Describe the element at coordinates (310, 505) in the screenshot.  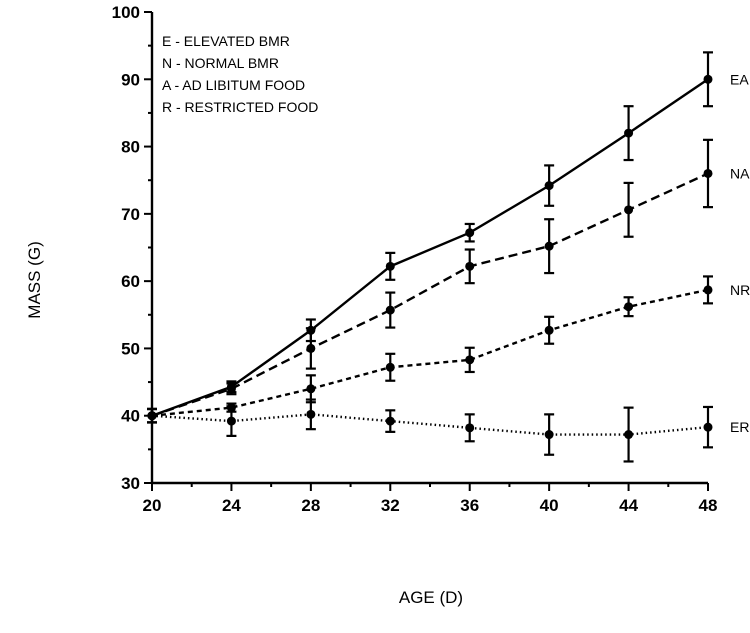
I see `x-tick-label: 28` at that location.